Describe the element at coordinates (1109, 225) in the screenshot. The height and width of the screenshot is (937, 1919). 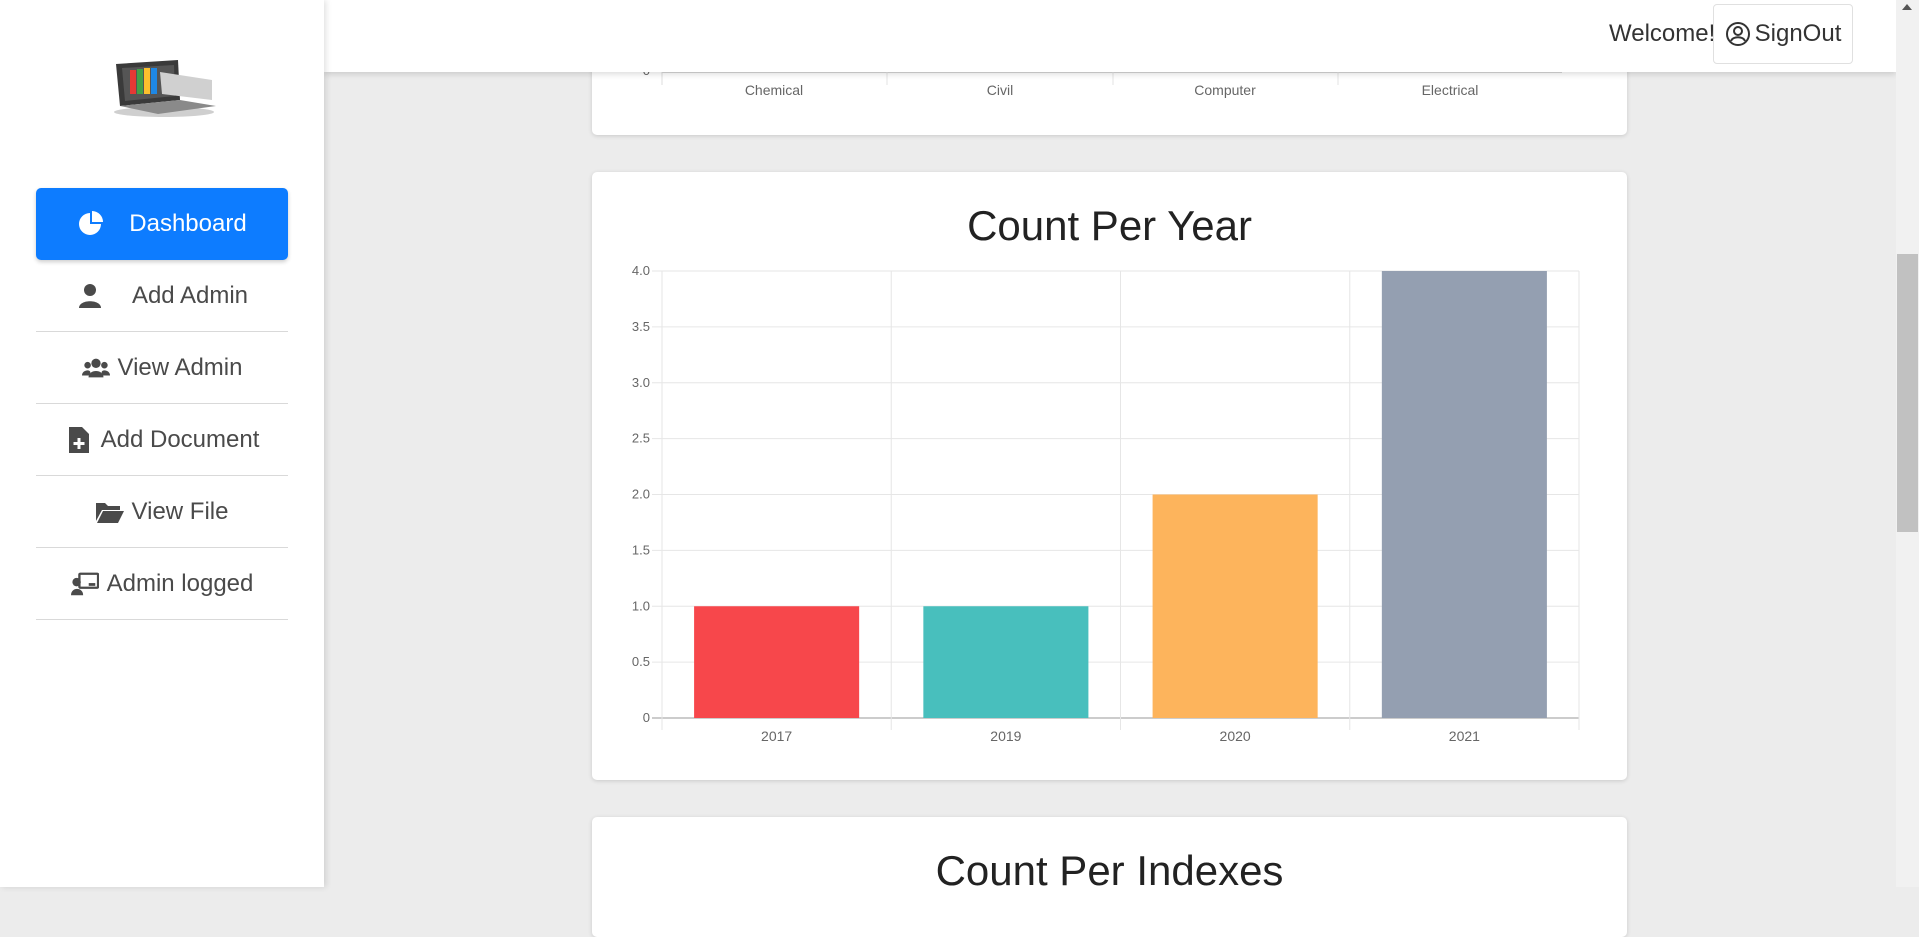
I see `chart-title: Count Per Year` at that location.